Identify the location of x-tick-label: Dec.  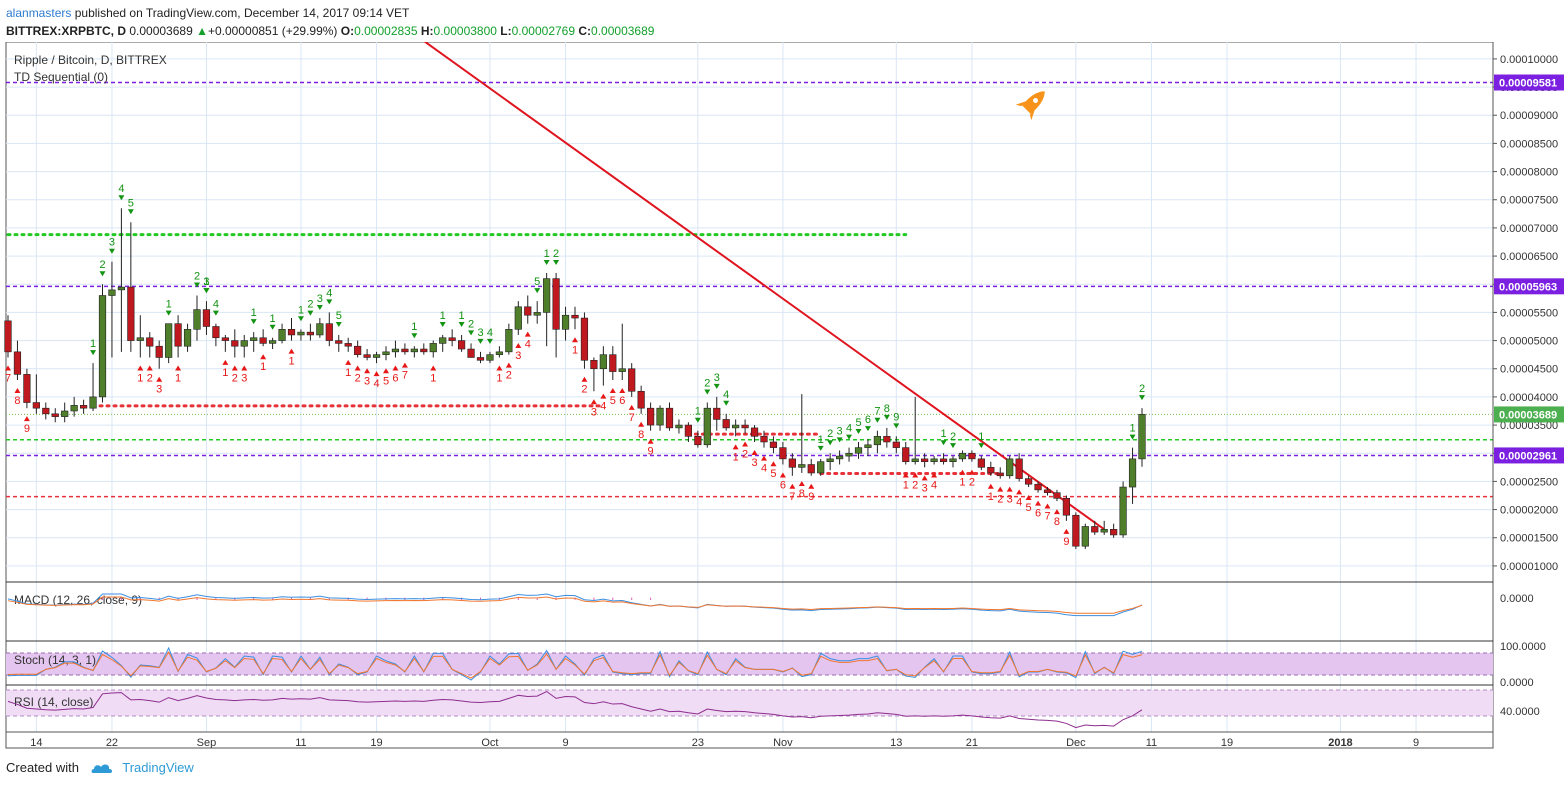
(1076, 743).